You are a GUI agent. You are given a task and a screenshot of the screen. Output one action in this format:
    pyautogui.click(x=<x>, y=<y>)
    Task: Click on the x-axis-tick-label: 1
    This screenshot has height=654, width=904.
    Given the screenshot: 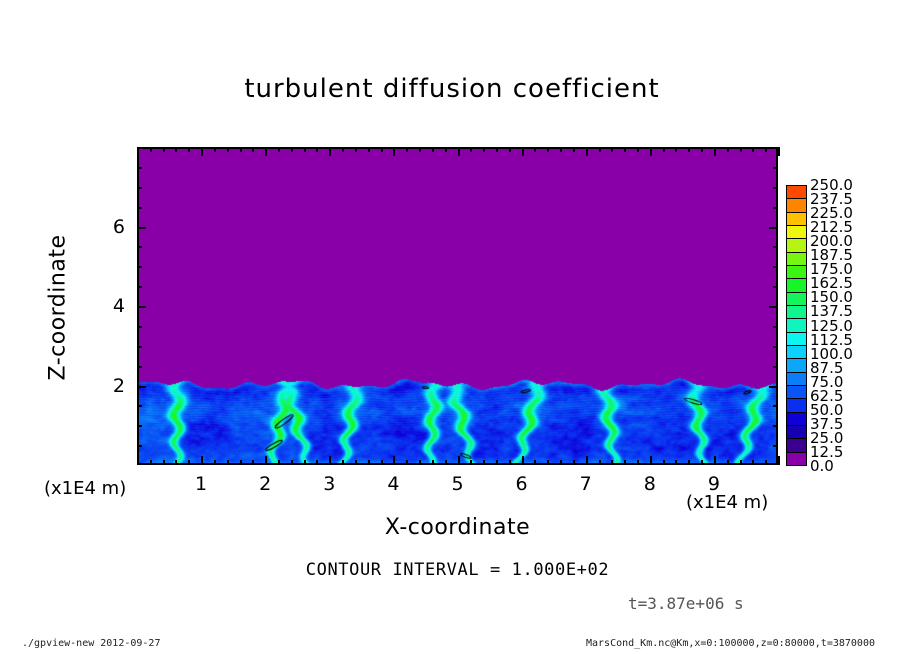 What is the action you would take?
    pyautogui.click(x=201, y=484)
    